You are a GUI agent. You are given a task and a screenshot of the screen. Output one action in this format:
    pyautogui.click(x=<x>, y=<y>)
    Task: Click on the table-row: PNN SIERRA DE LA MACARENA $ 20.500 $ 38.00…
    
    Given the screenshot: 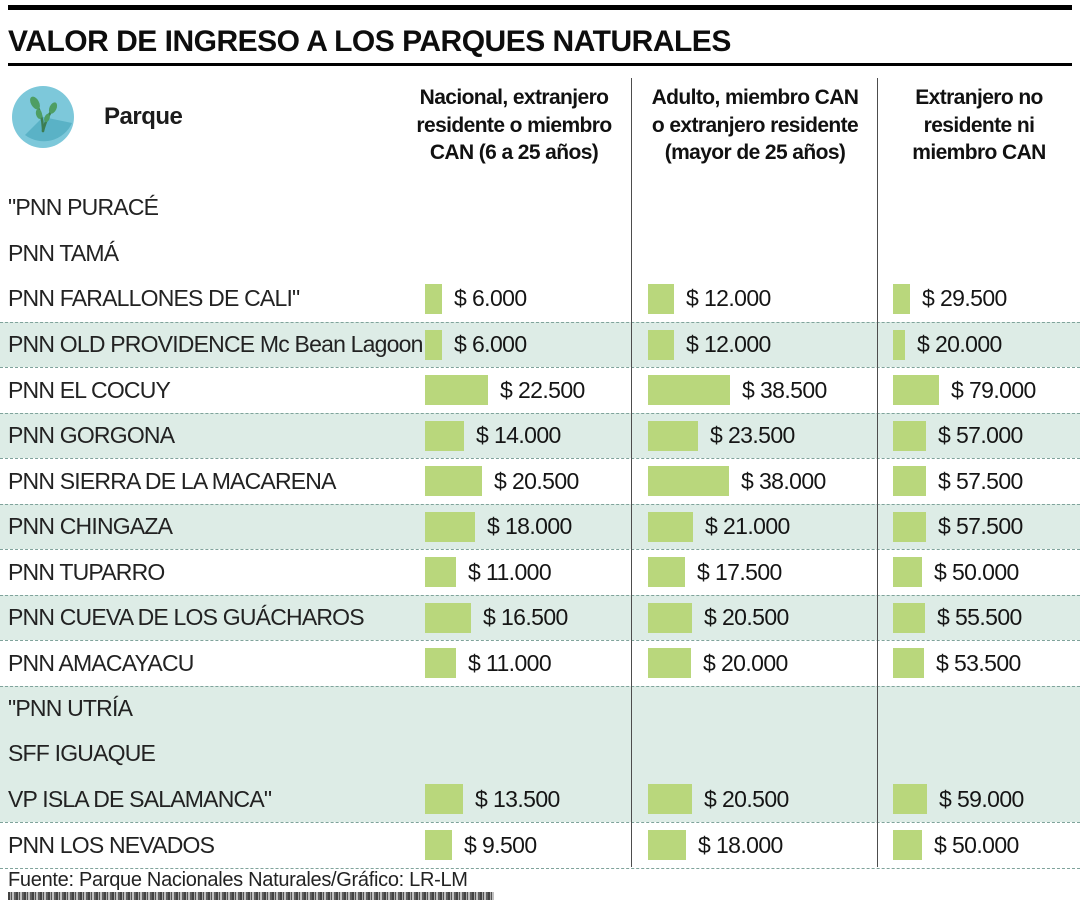 What is the action you would take?
    pyautogui.click(x=540, y=481)
    